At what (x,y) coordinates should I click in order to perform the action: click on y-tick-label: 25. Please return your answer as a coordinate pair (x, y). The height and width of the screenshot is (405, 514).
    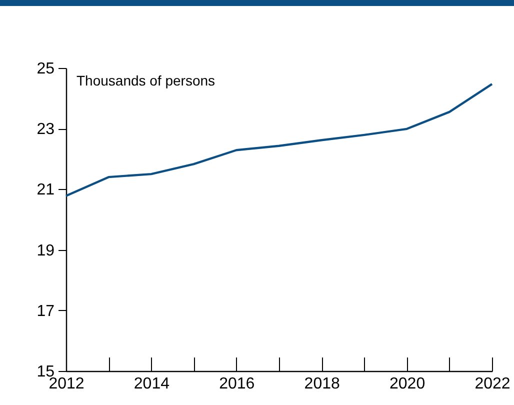
    Looking at the image, I should click on (45, 69).